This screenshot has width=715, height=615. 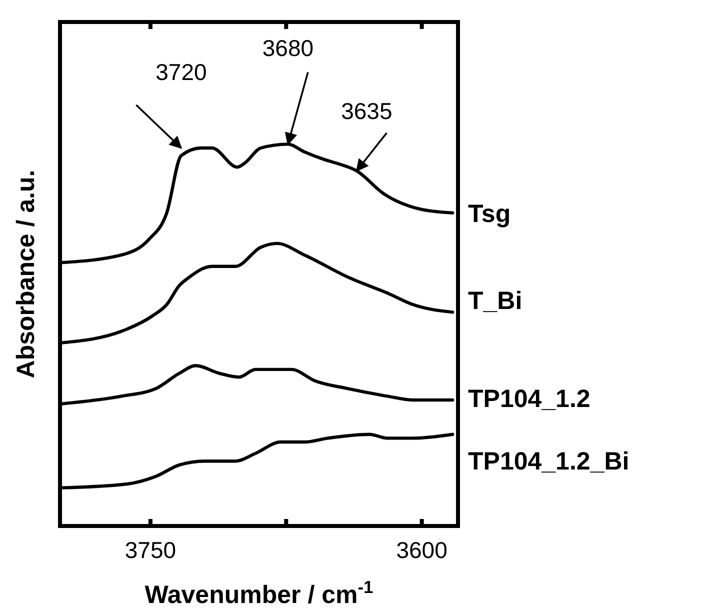 I want to click on x-tick-label: 3750, so click(x=150, y=550).